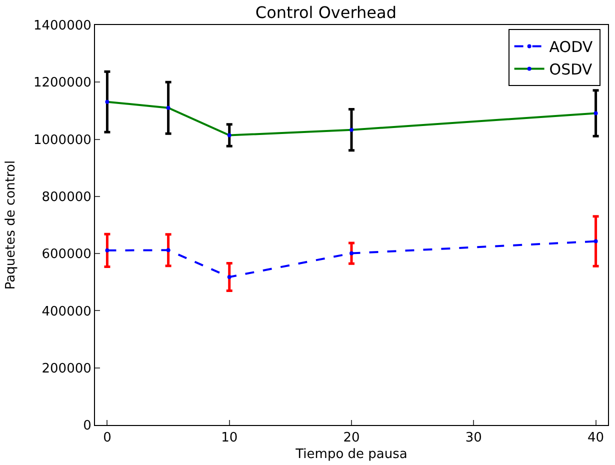 This screenshot has height=465, width=615. What do you see at coordinates (62, 140) in the screenshot?
I see `y-tick-label: 1000000` at bounding box center [62, 140].